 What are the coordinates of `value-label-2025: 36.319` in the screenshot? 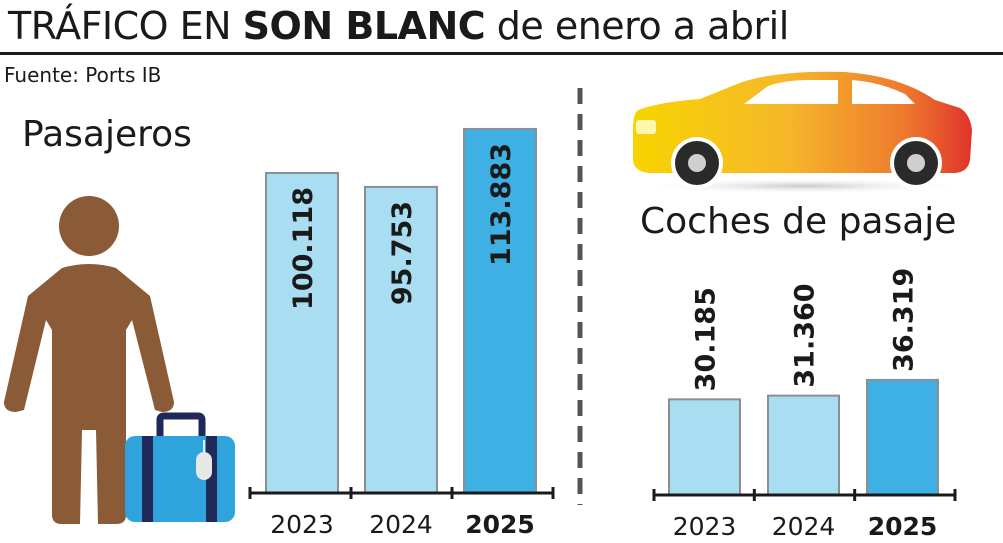 It's located at (904, 320).